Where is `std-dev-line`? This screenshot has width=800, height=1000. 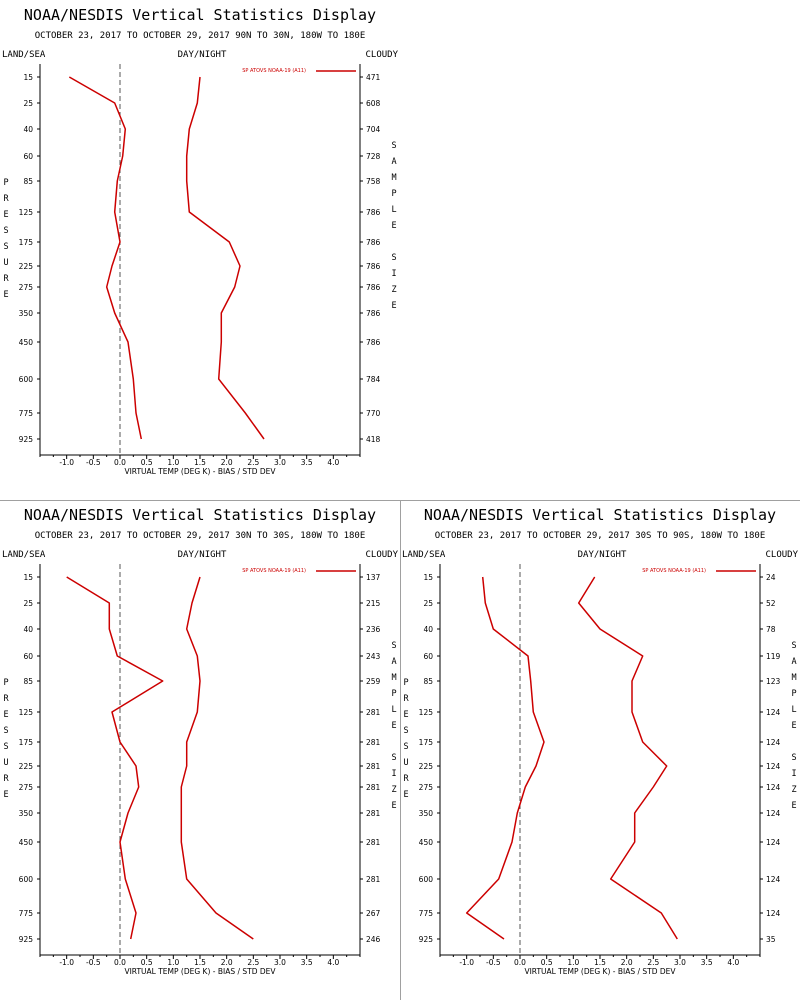 std-dev-line is located at coordinates (627, 758).